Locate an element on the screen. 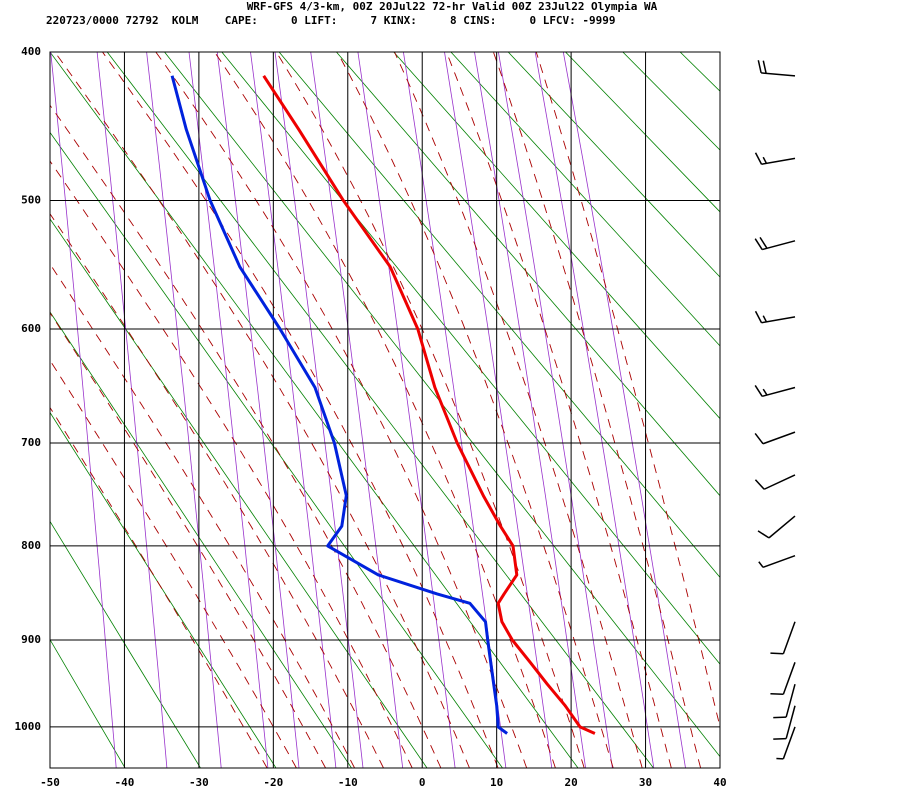  y-tick-label: 500 is located at coordinates (31, 199).